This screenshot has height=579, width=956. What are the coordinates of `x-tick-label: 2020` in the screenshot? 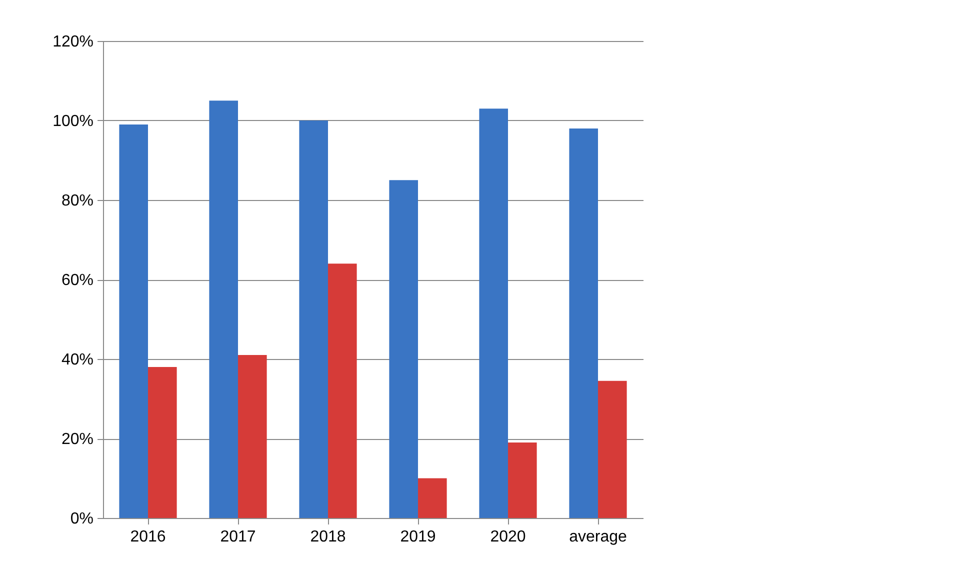 It's located at (508, 537).